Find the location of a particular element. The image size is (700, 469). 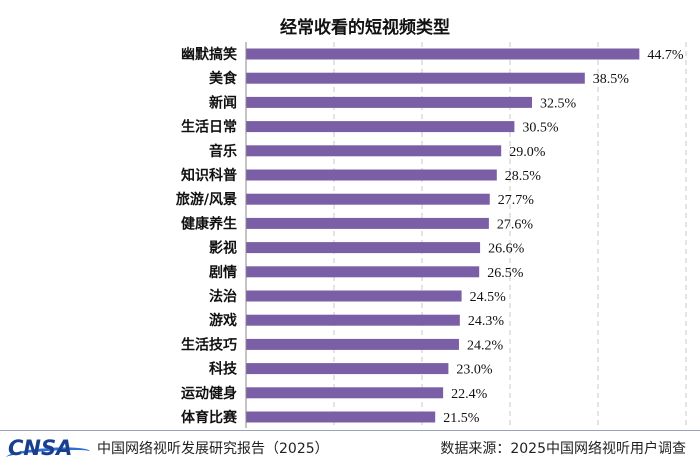

category-label: 运动健身 is located at coordinates (209, 393).